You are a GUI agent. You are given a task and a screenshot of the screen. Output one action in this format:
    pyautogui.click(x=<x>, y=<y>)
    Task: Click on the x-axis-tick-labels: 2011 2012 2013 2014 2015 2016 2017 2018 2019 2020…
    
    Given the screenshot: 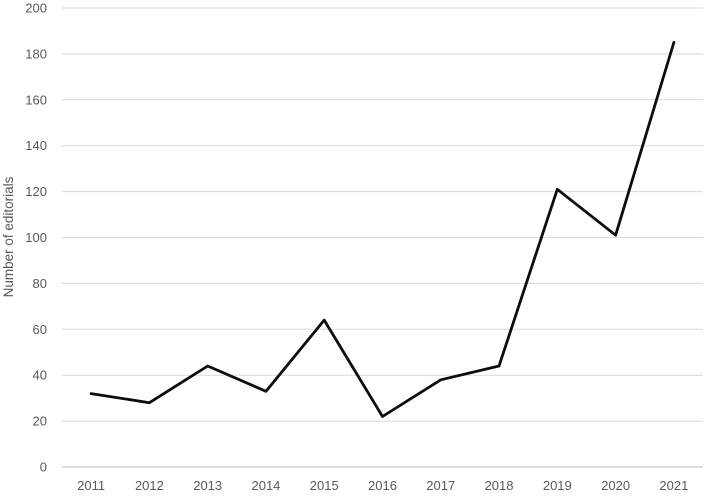 What is the action you would take?
    pyautogui.click(x=382, y=485)
    